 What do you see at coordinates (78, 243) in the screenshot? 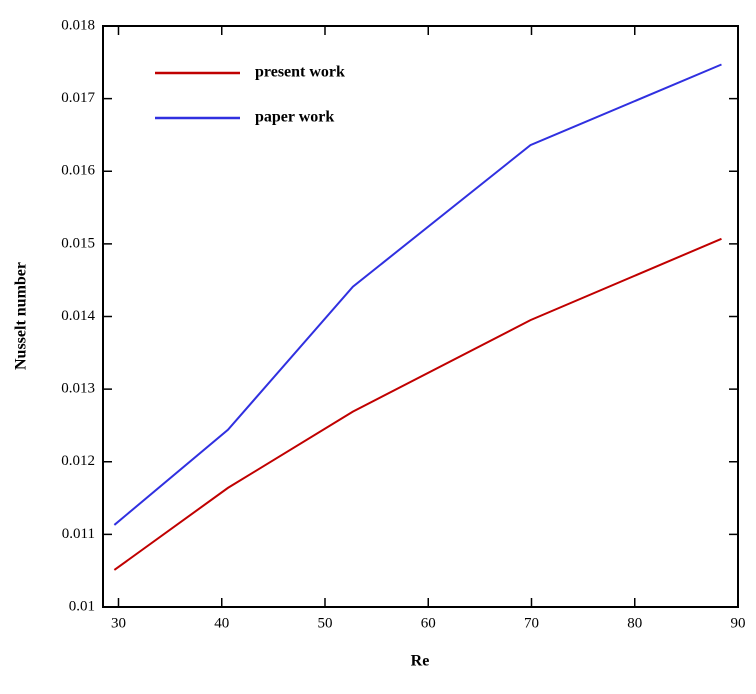
I see `y-tick-label: 0.015` at bounding box center [78, 243].